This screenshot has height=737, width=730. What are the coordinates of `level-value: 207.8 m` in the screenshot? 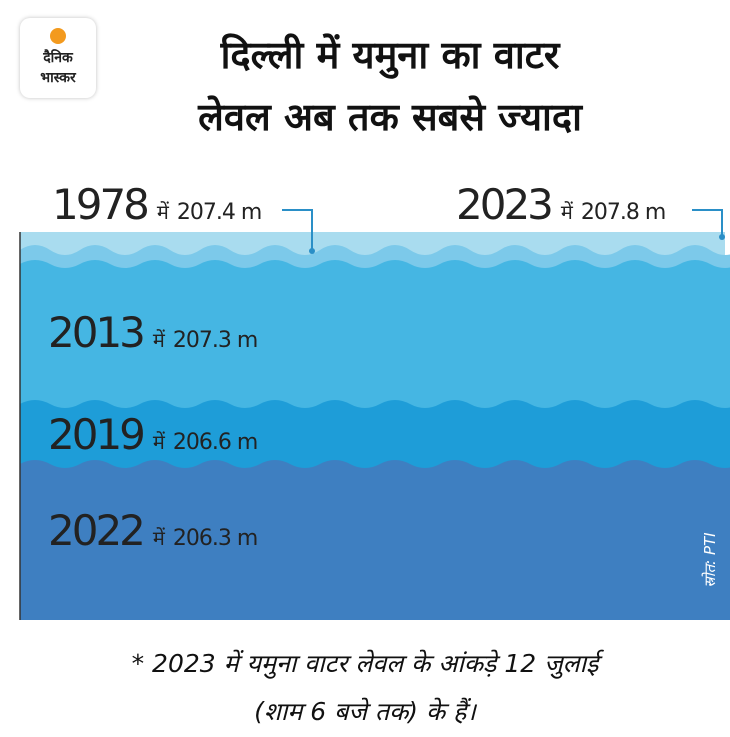 It's located at (623, 212).